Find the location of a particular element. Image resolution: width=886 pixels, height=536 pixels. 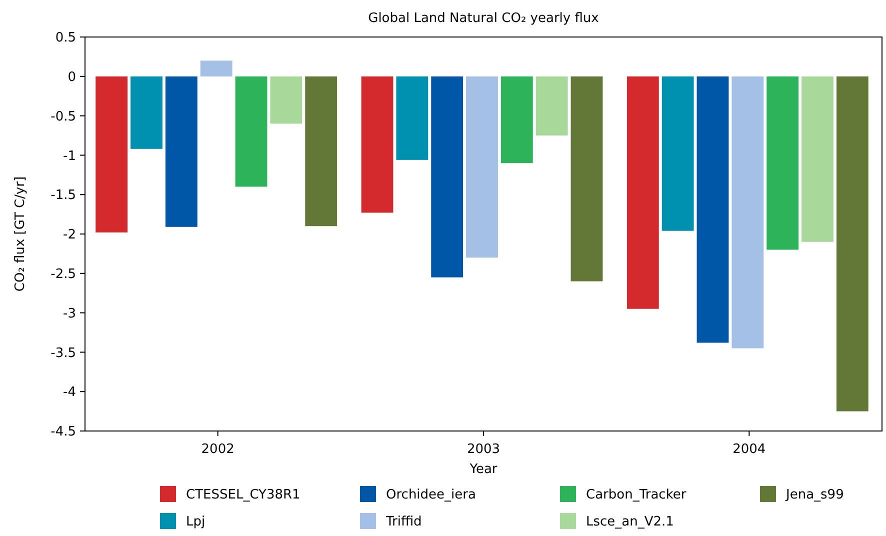

y-tick-label: -1.5 is located at coordinates (63, 196).